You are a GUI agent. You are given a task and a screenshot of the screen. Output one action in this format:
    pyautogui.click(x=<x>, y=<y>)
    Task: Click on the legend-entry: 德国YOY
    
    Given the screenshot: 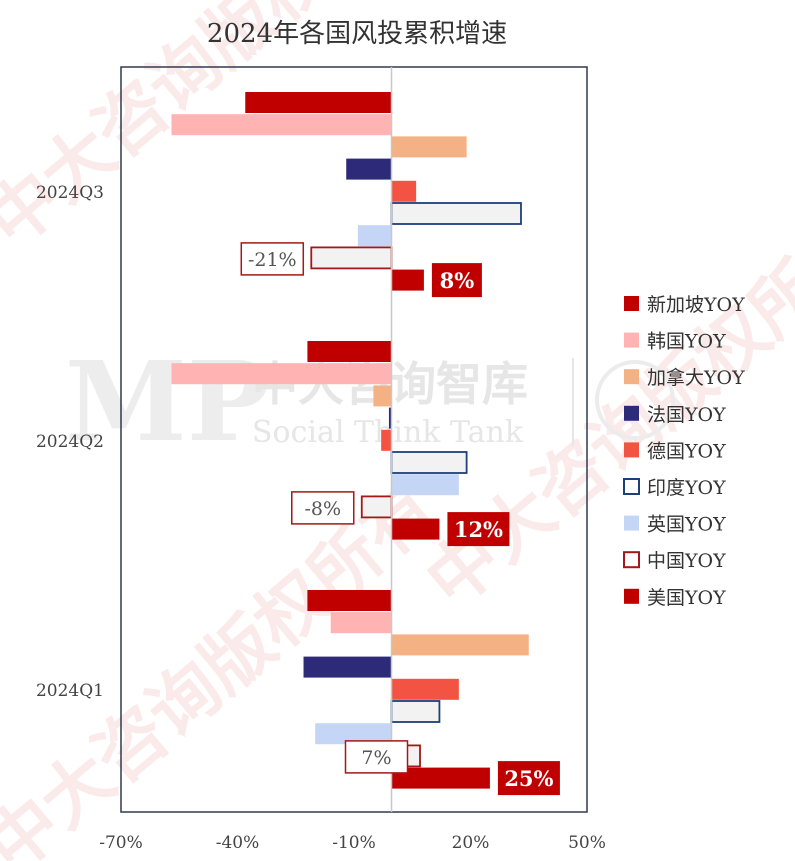 What is the action you would take?
    pyautogui.click(x=686, y=451)
    